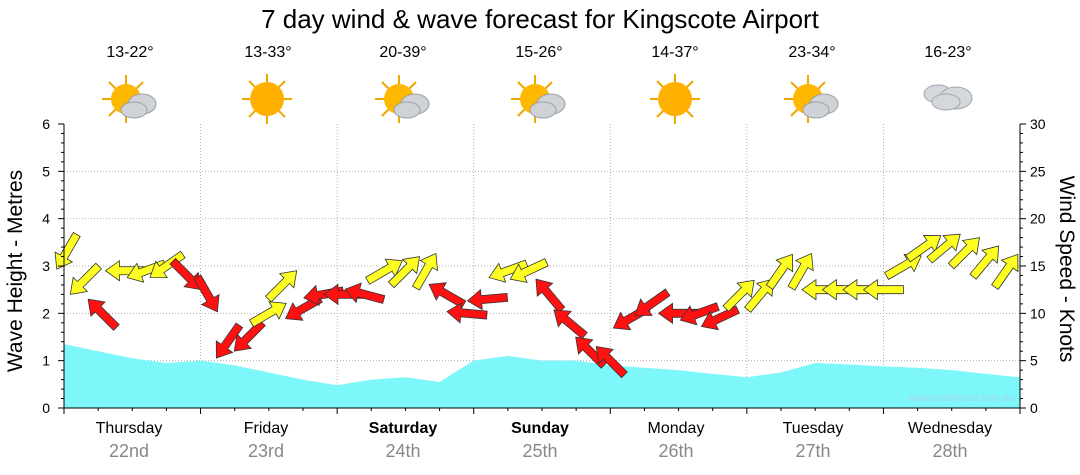  I want to click on cloudy-icon, so click(948, 97).